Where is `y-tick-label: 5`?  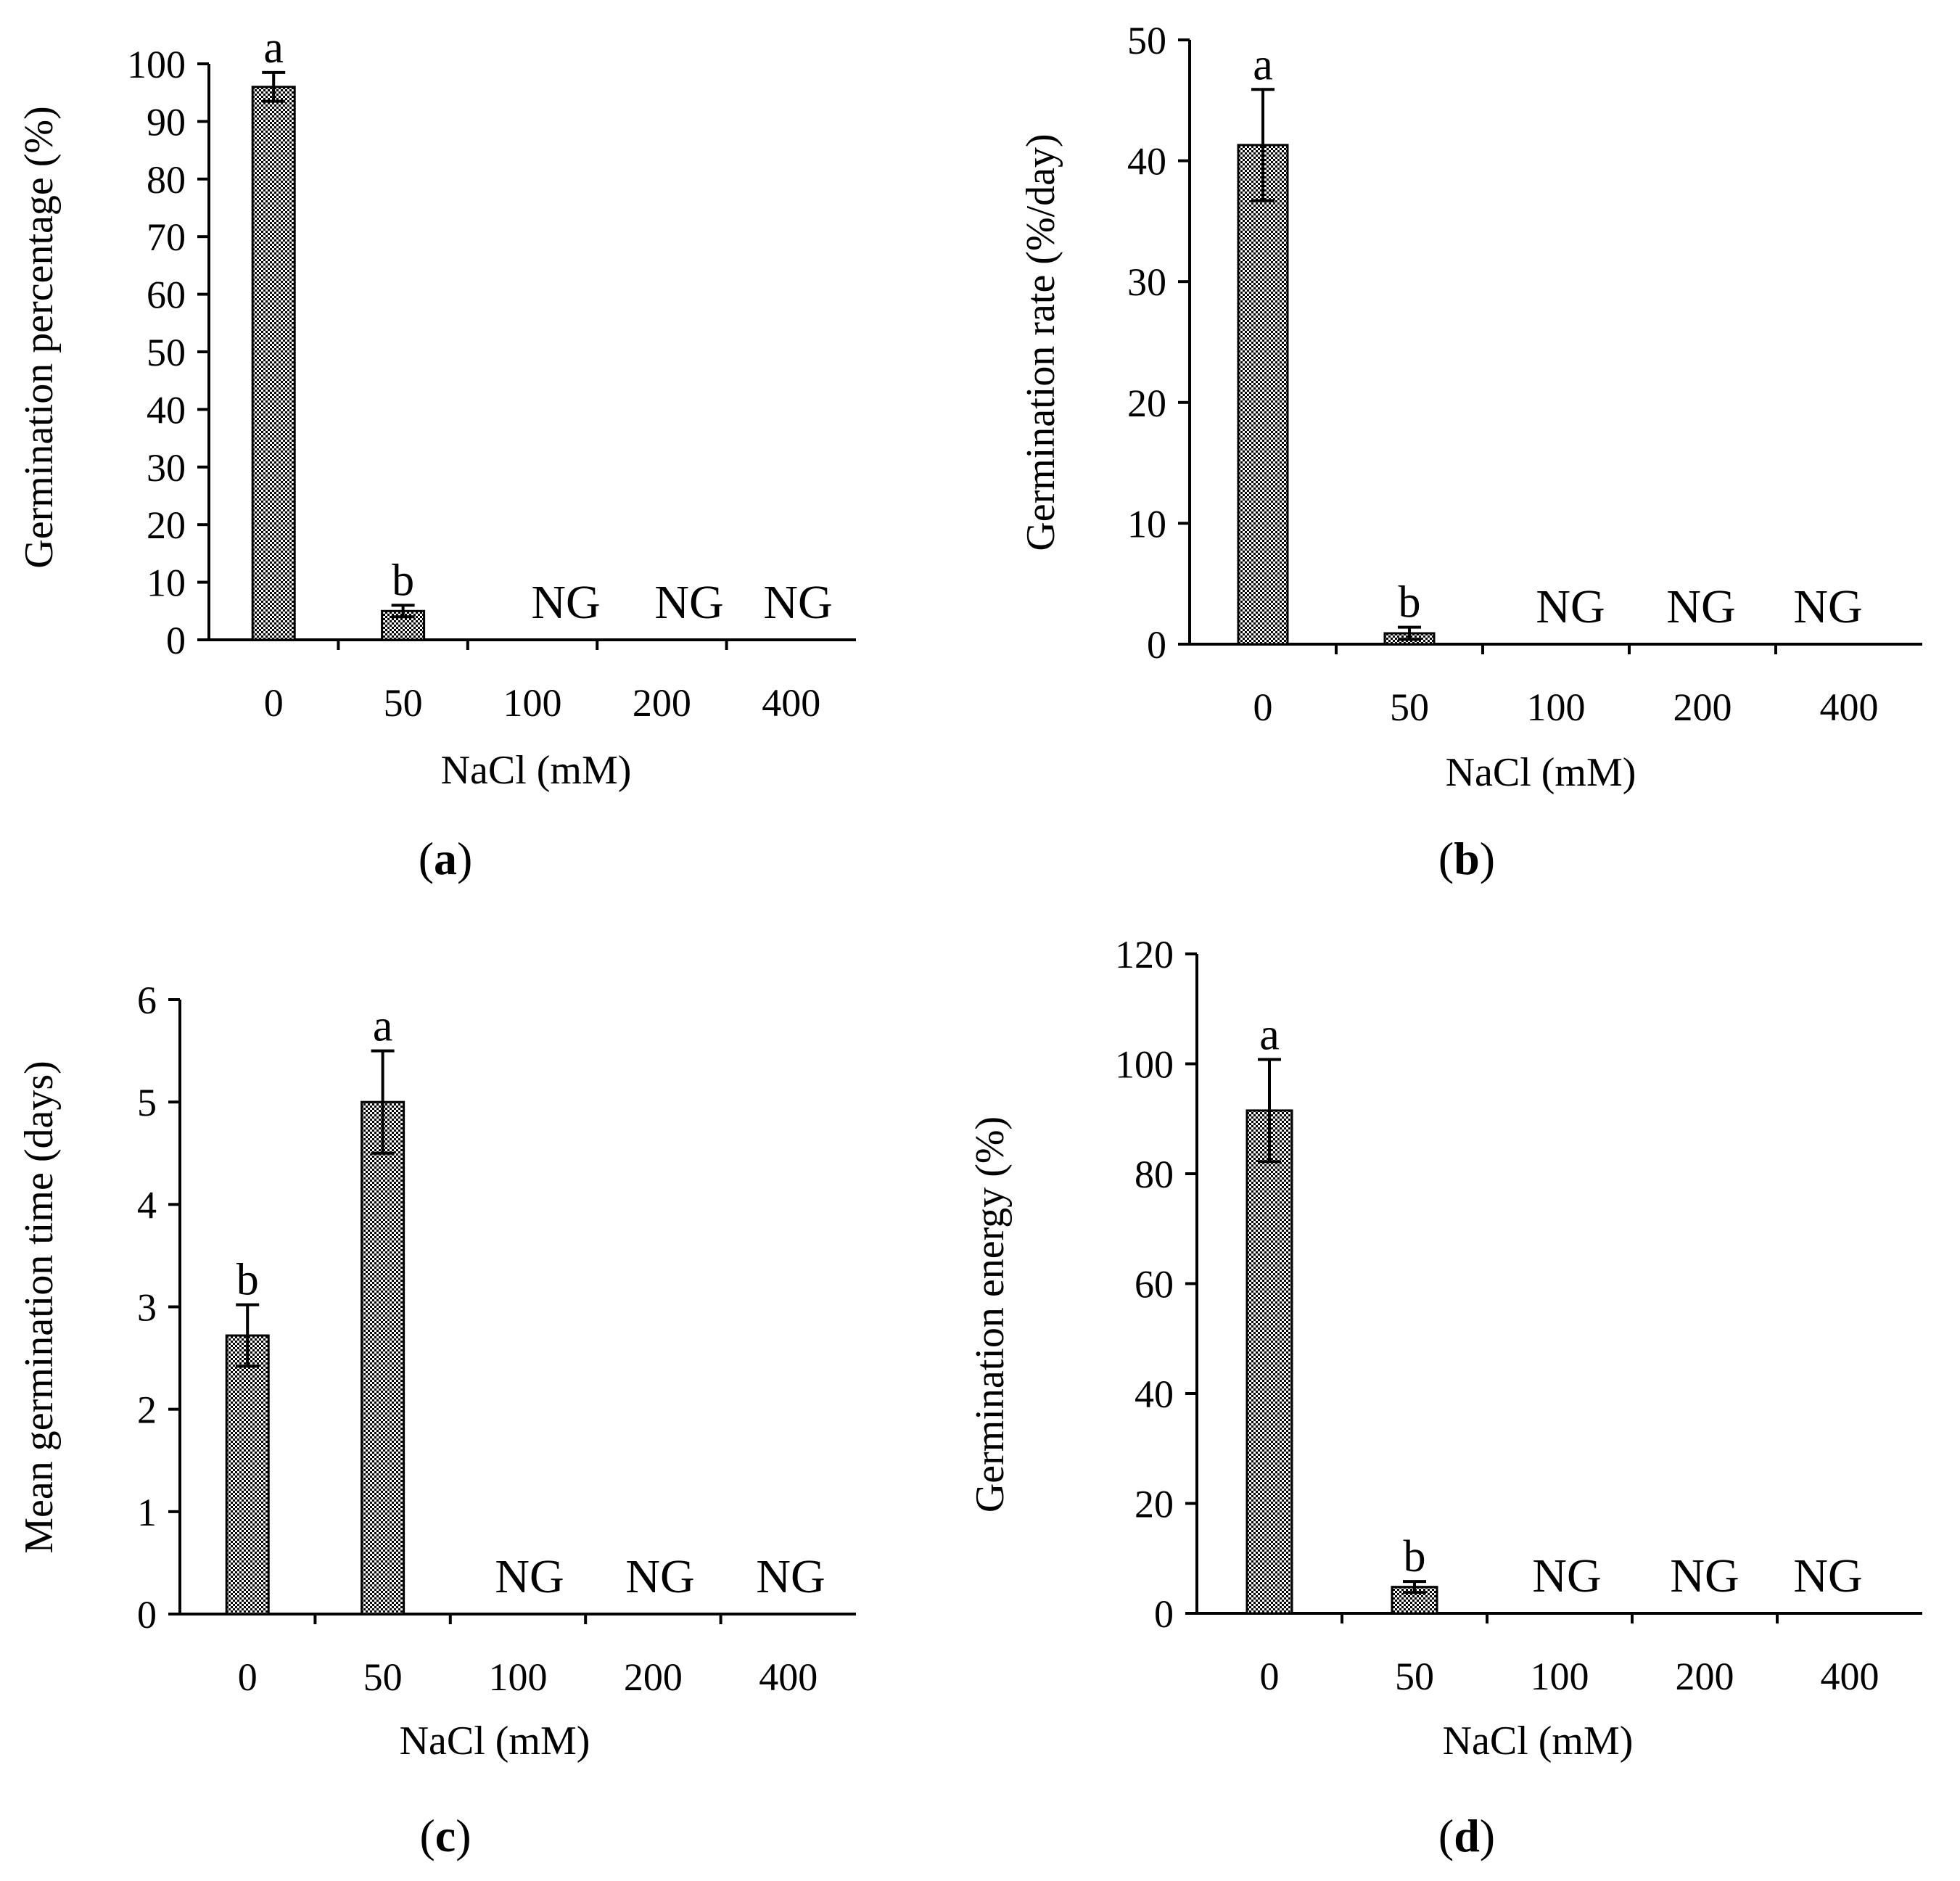 y-tick-label: 5 is located at coordinates (147, 1103).